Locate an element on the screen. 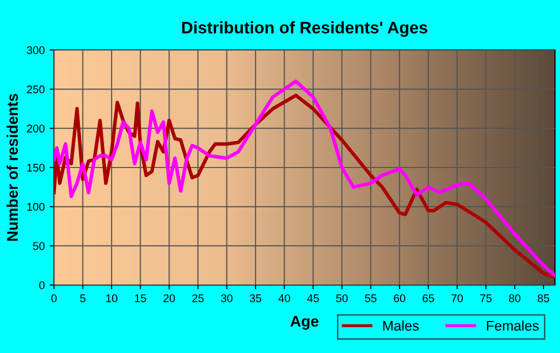 The height and width of the screenshot is (353, 560). x-tick-label: 75 is located at coordinates (486, 298).